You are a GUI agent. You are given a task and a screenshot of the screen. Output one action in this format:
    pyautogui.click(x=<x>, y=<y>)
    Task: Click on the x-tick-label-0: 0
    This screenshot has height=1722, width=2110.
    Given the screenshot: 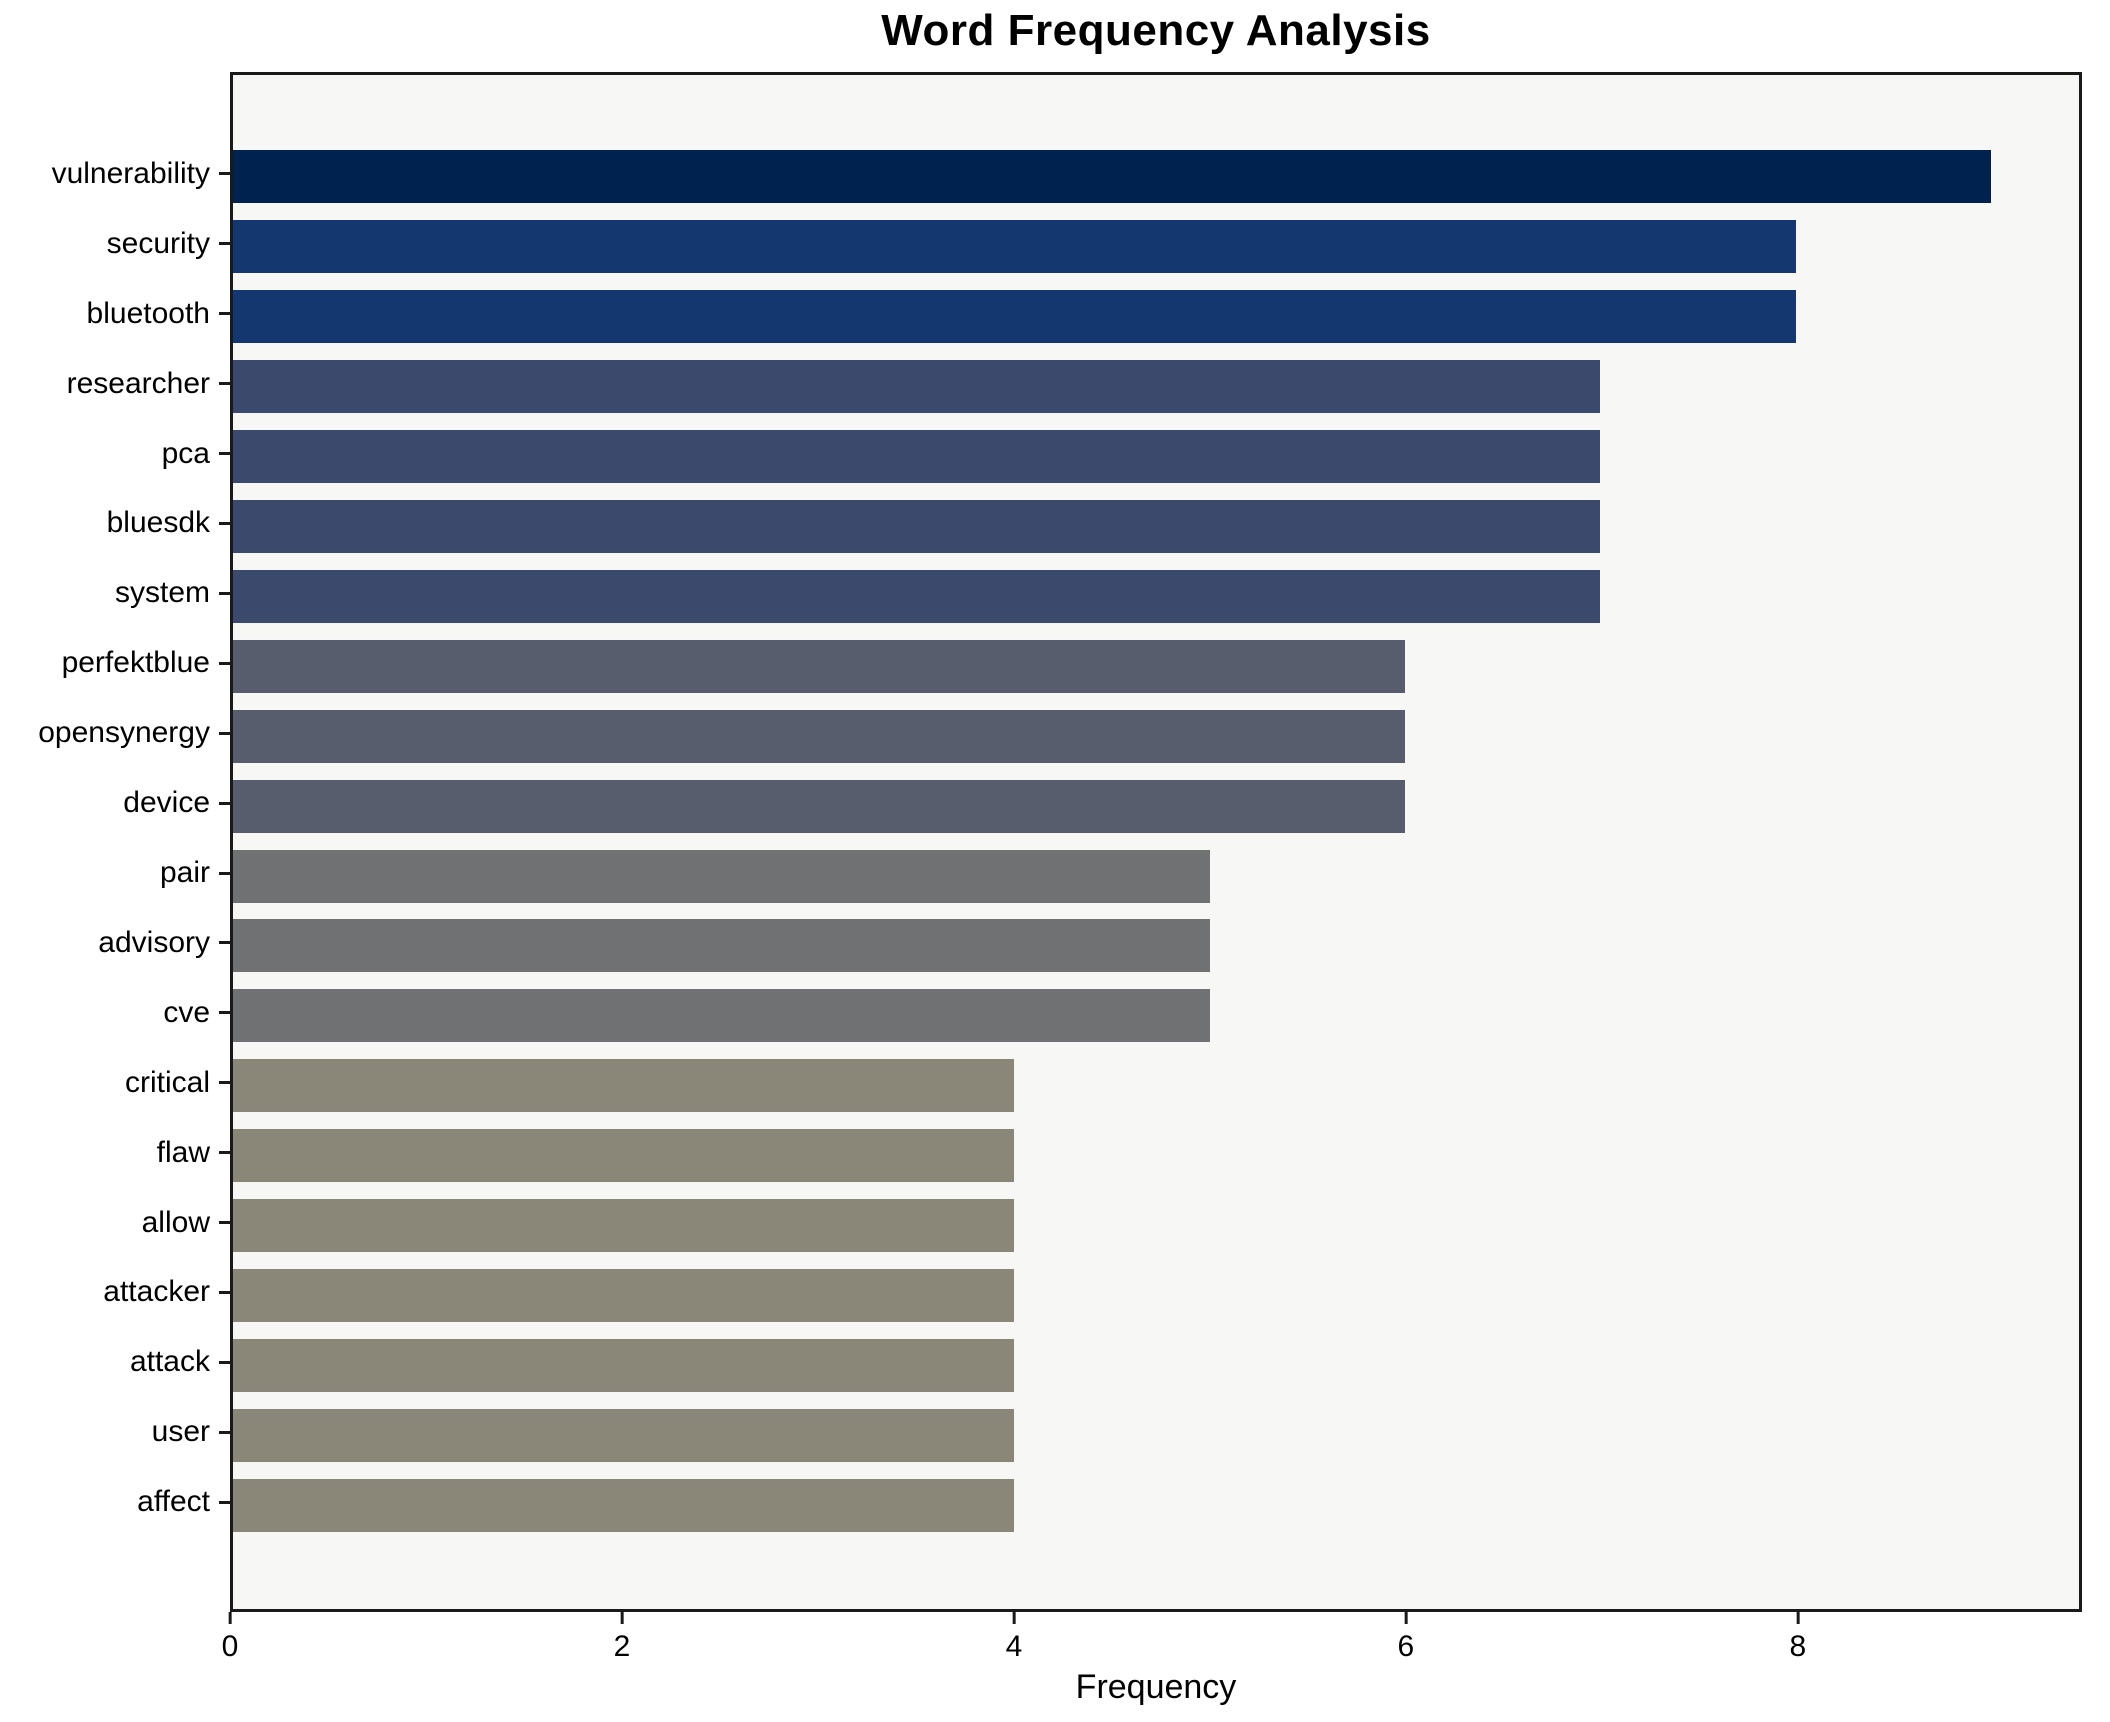 What is the action you would take?
    pyautogui.click(x=230, y=1646)
    